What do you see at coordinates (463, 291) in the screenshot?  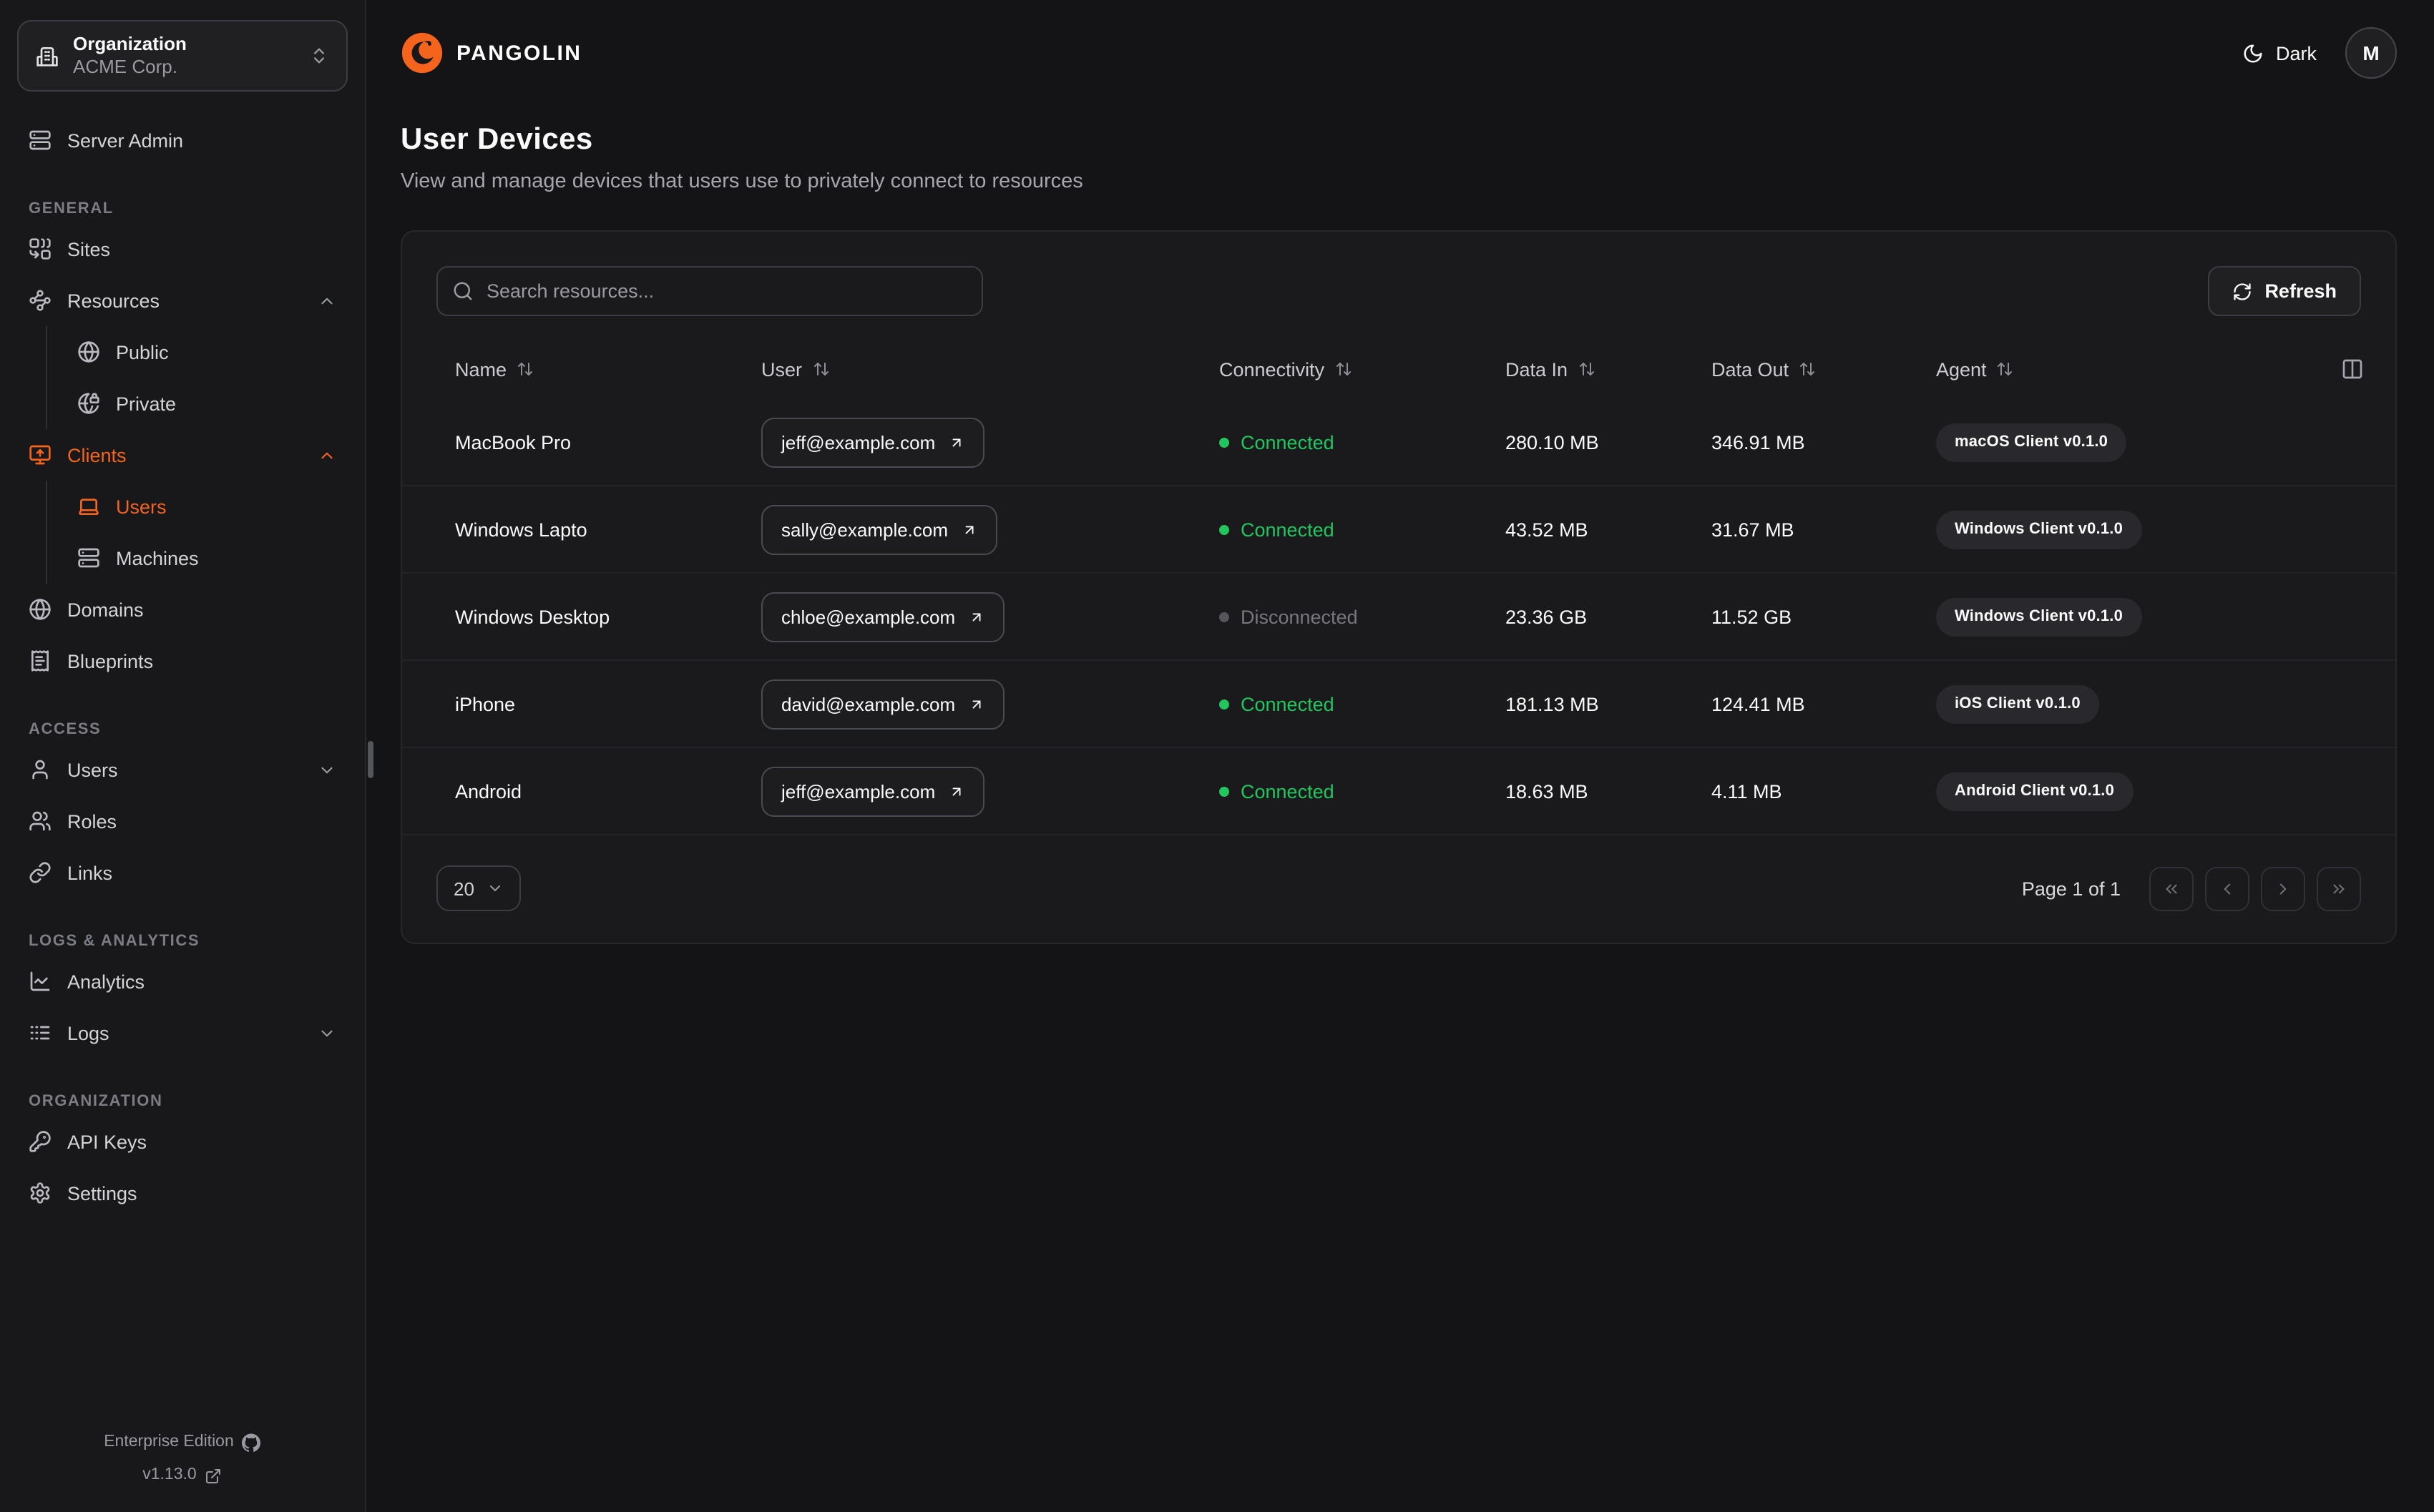 I see `search-icon` at bounding box center [463, 291].